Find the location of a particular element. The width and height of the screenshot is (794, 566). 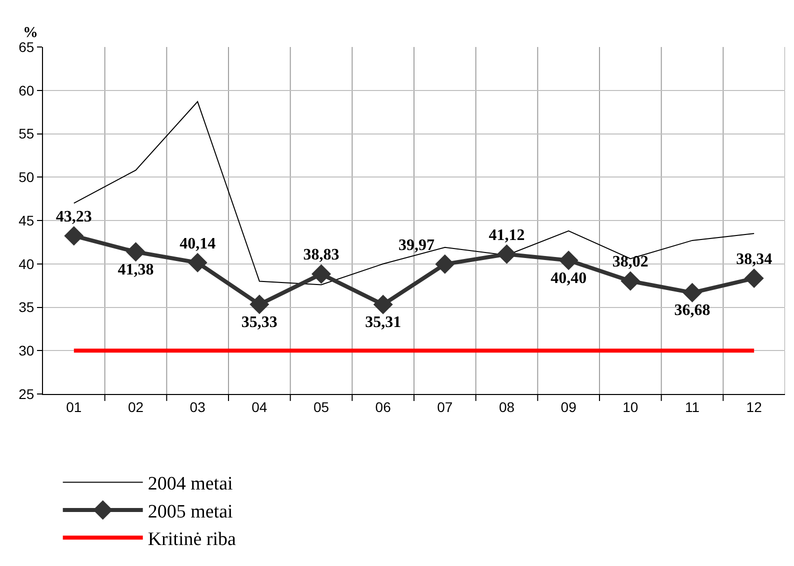

data-label: 35,33 is located at coordinates (259, 322).